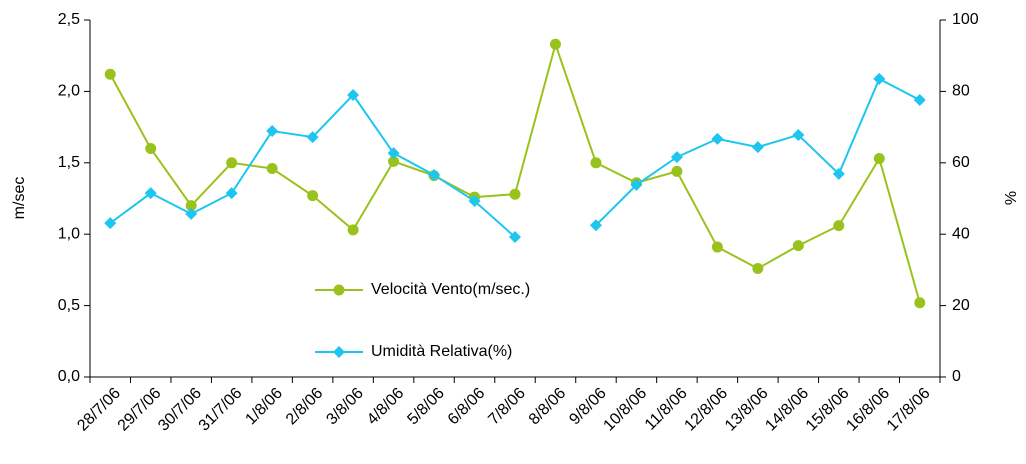  I want to click on legend-label: Umidità Relativa(%), so click(441, 351).